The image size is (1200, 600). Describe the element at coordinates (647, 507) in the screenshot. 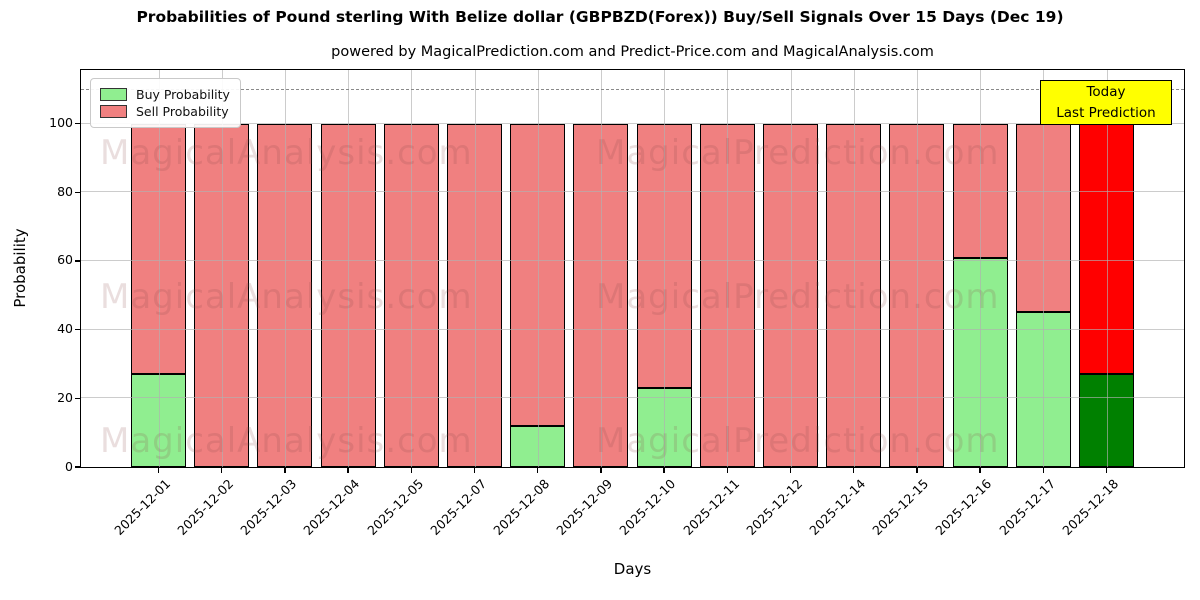

I see `x-tick-label-text: 2025-12-10` at that location.